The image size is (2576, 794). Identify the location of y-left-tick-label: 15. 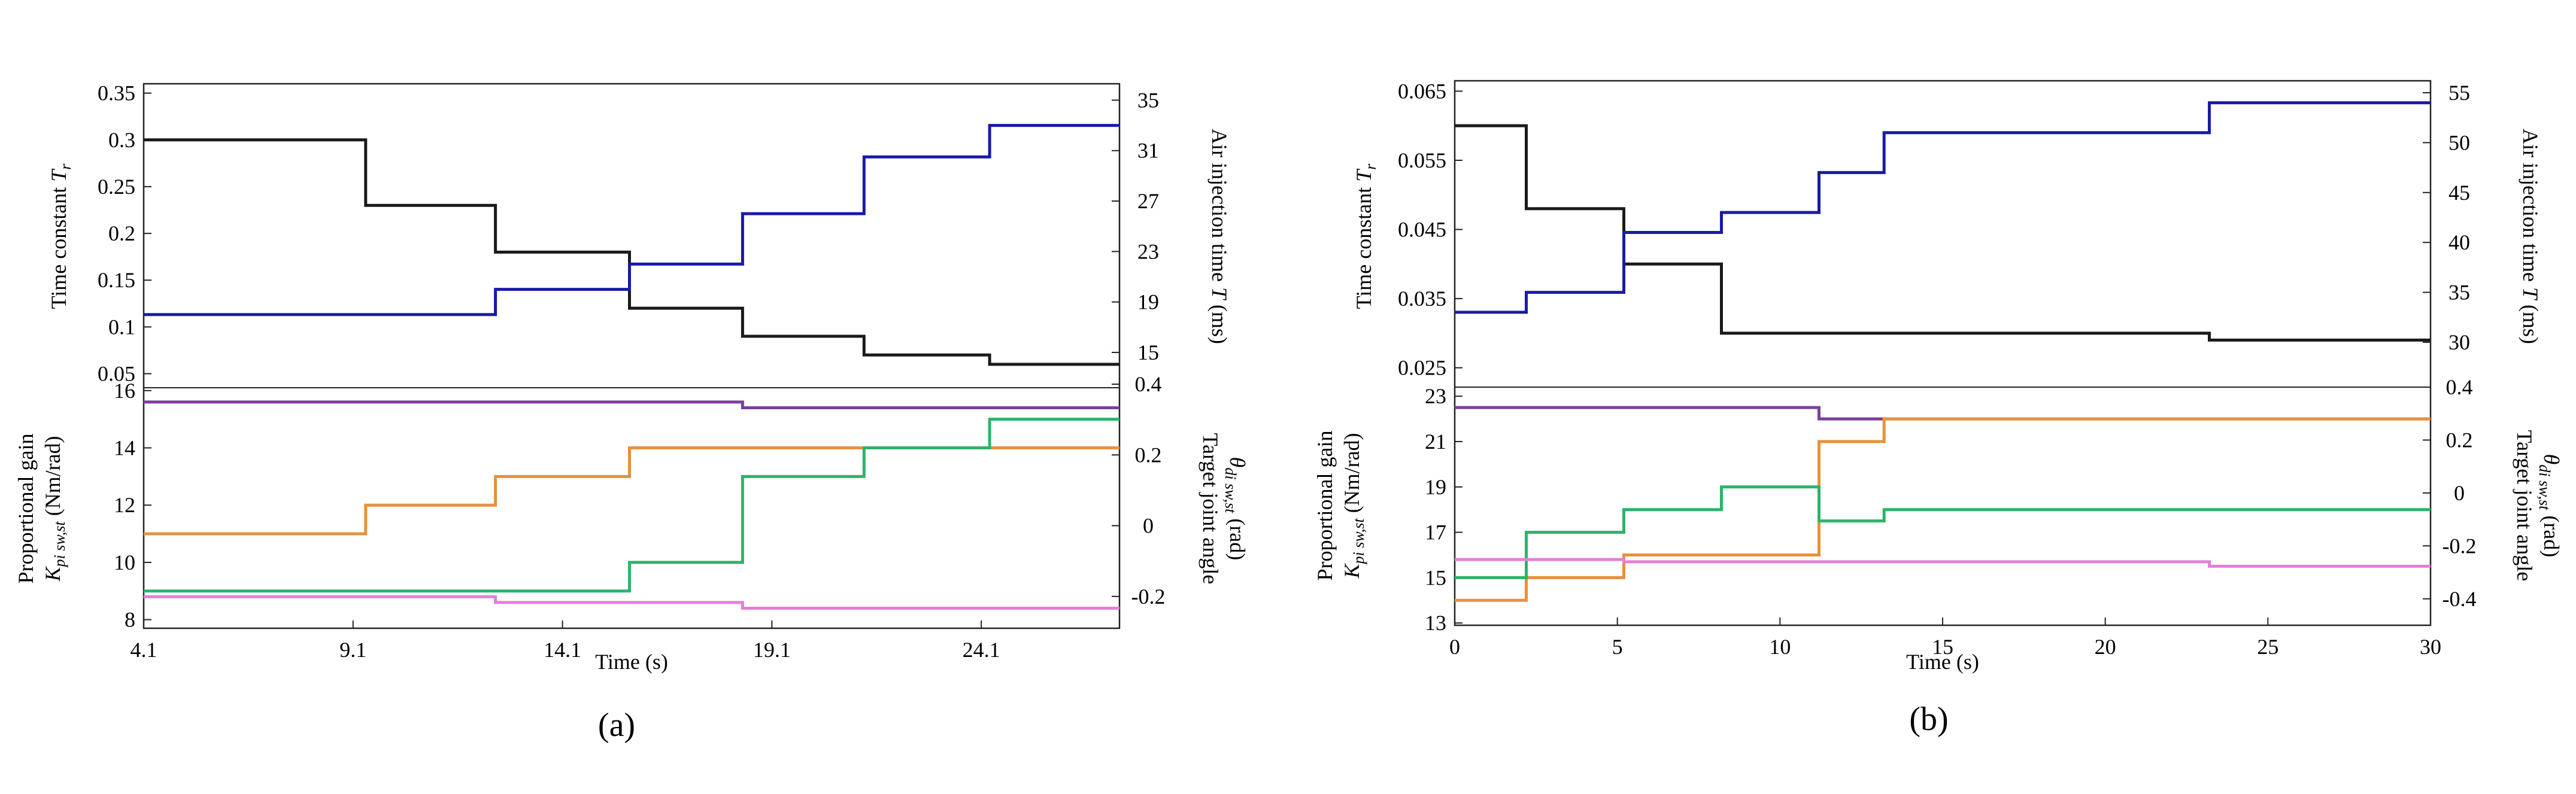
(1435, 577).